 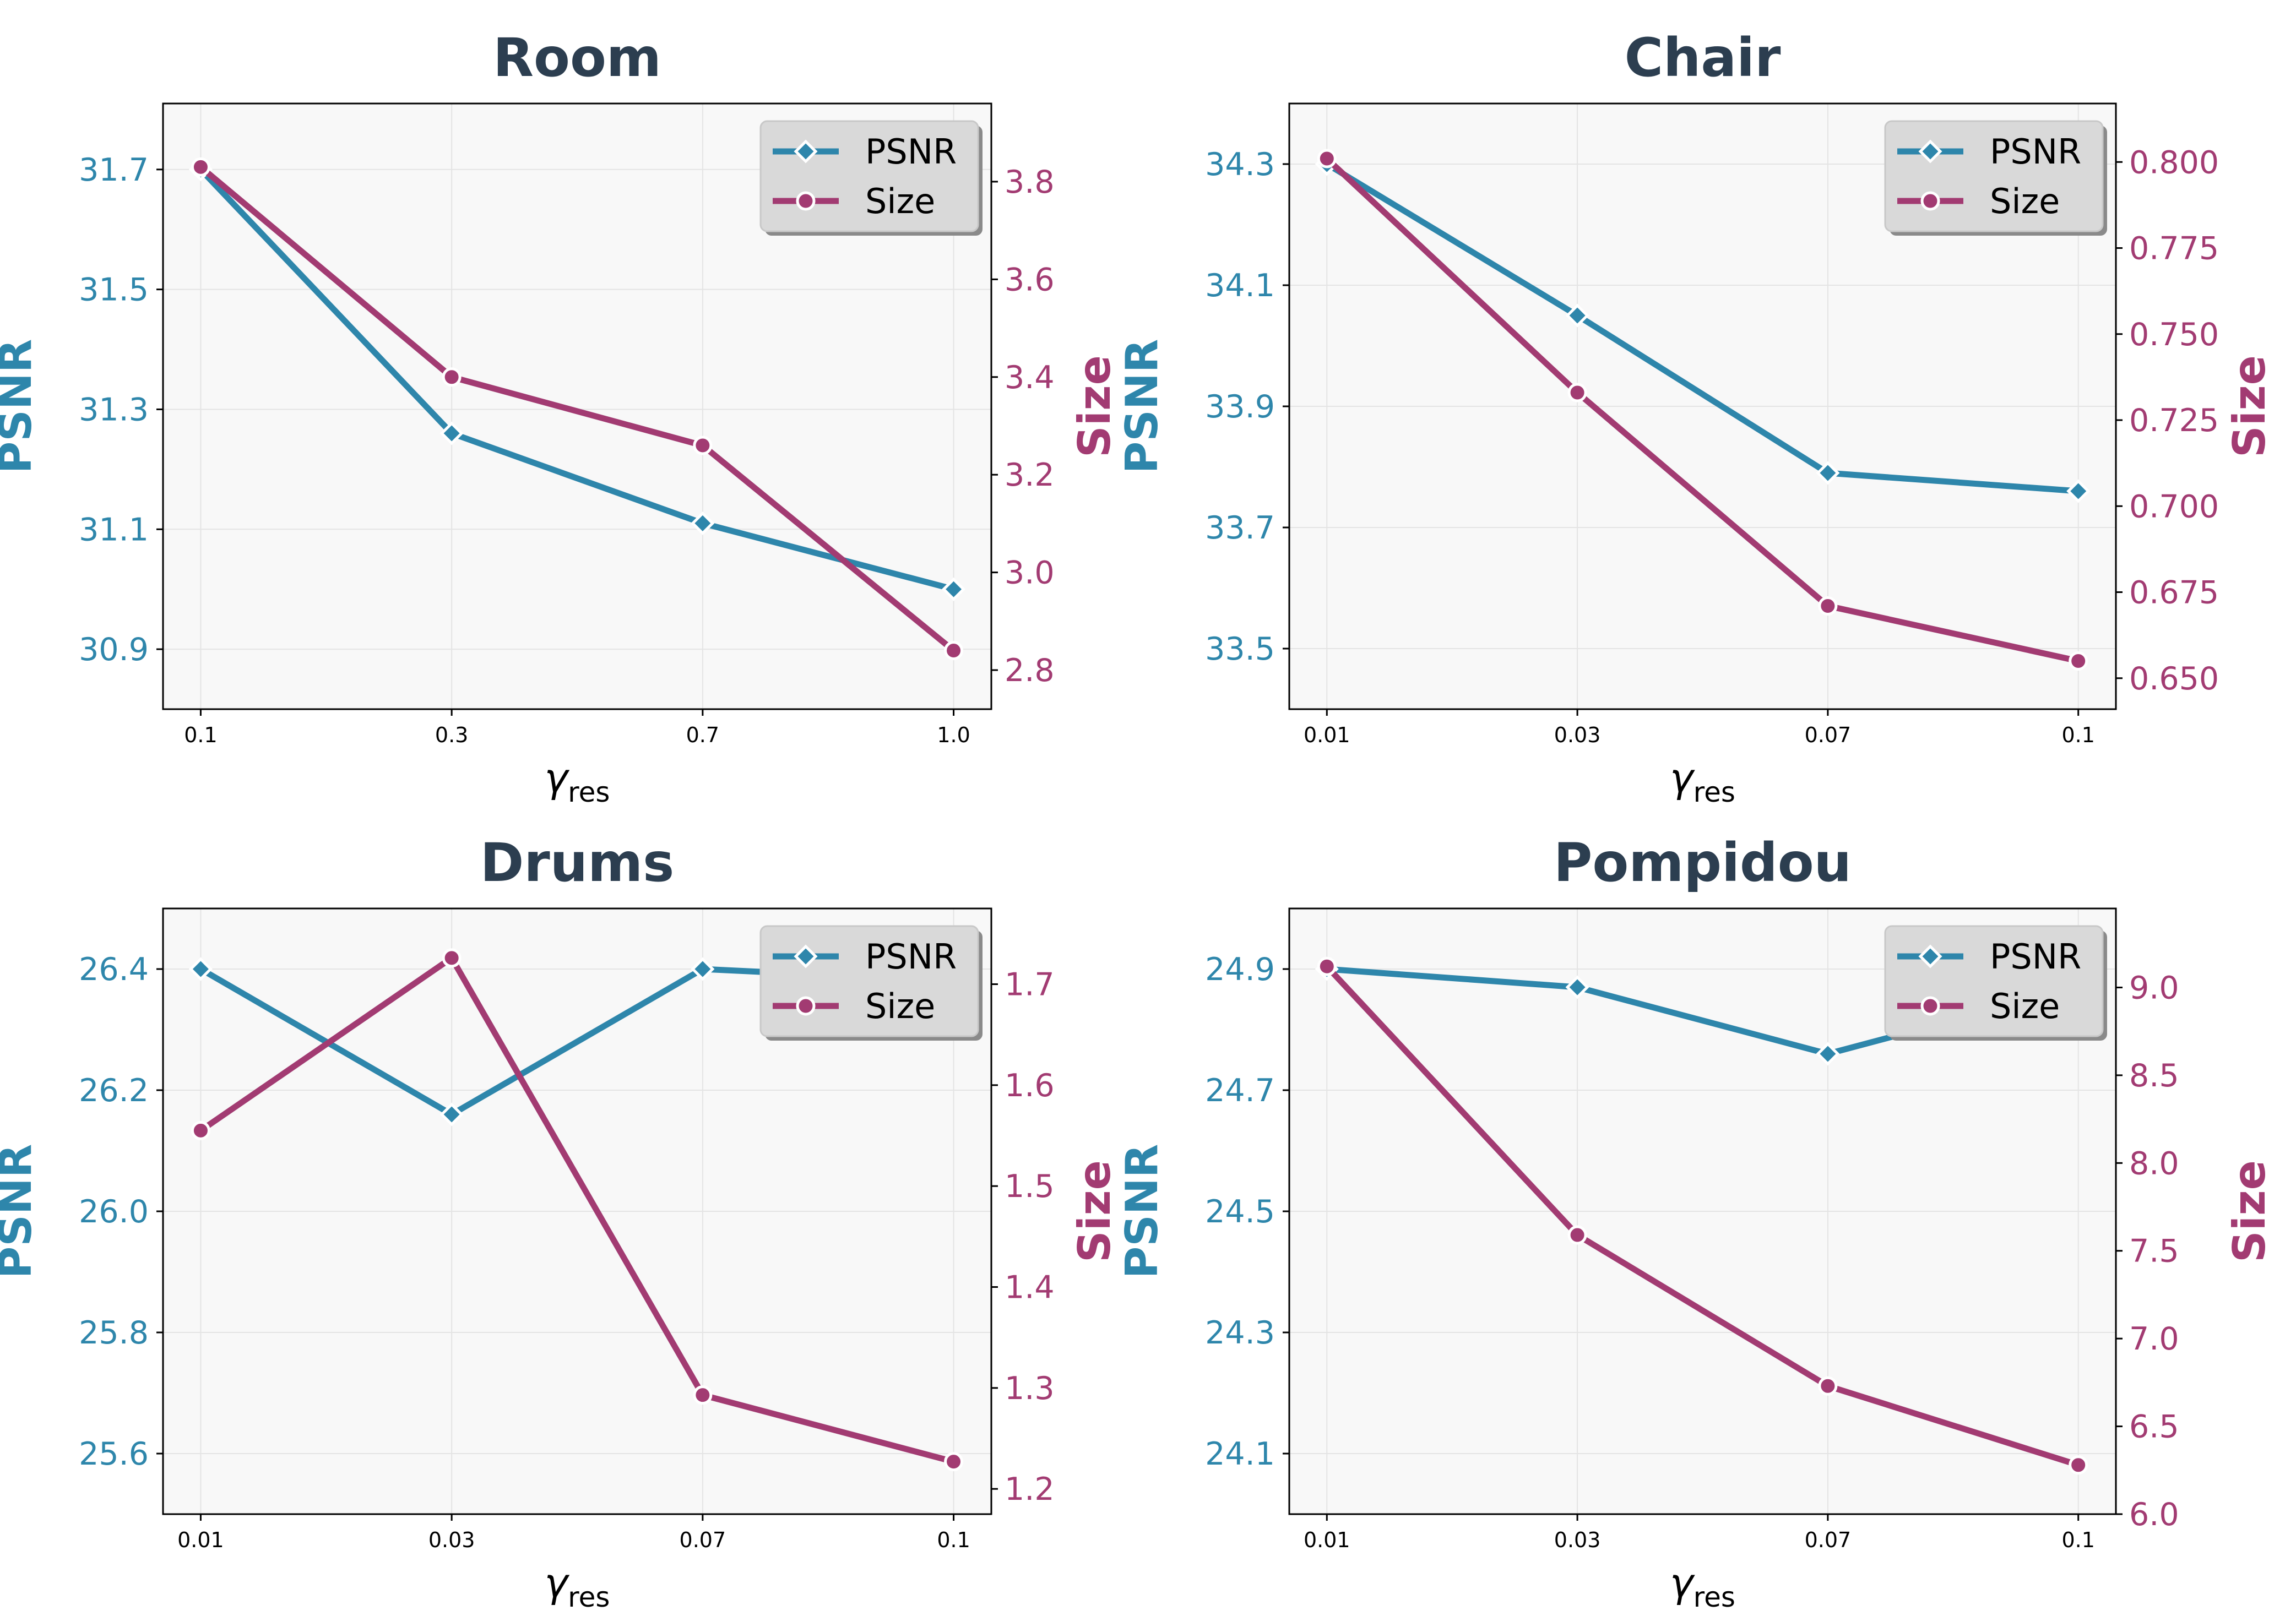 I want to click on y-right-tick-label: 1.7, so click(x=1030, y=985).